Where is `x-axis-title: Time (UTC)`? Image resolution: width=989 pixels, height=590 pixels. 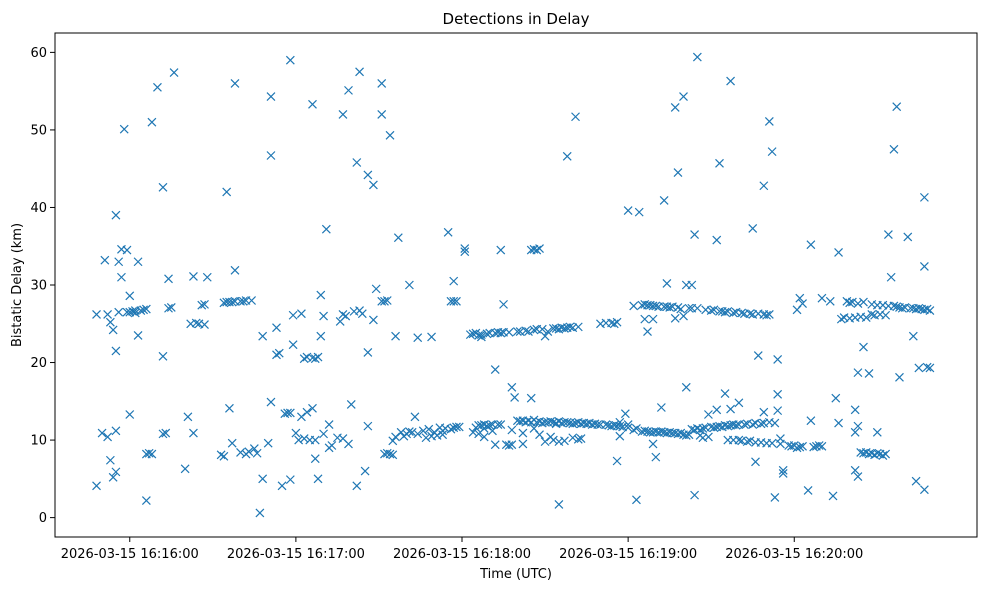
x-axis-title: Time (UTC) is located at coordinates (515, 574).